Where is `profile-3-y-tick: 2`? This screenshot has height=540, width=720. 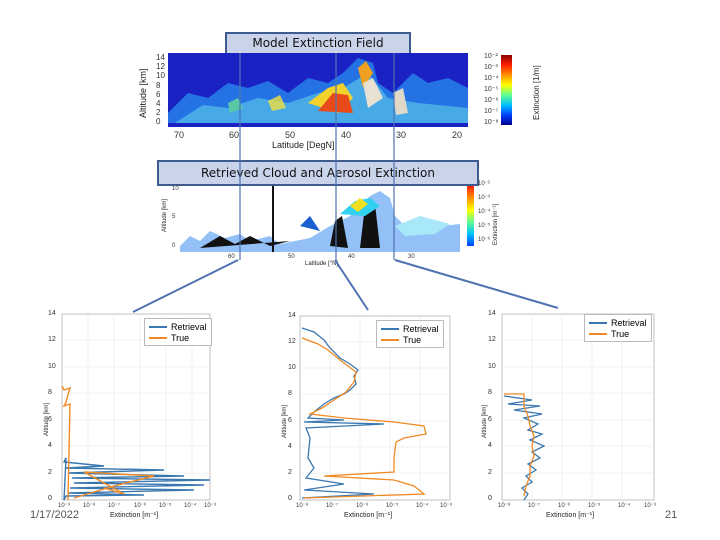
profile-3-y-tick: 2 is located at coordinates (490, 472).